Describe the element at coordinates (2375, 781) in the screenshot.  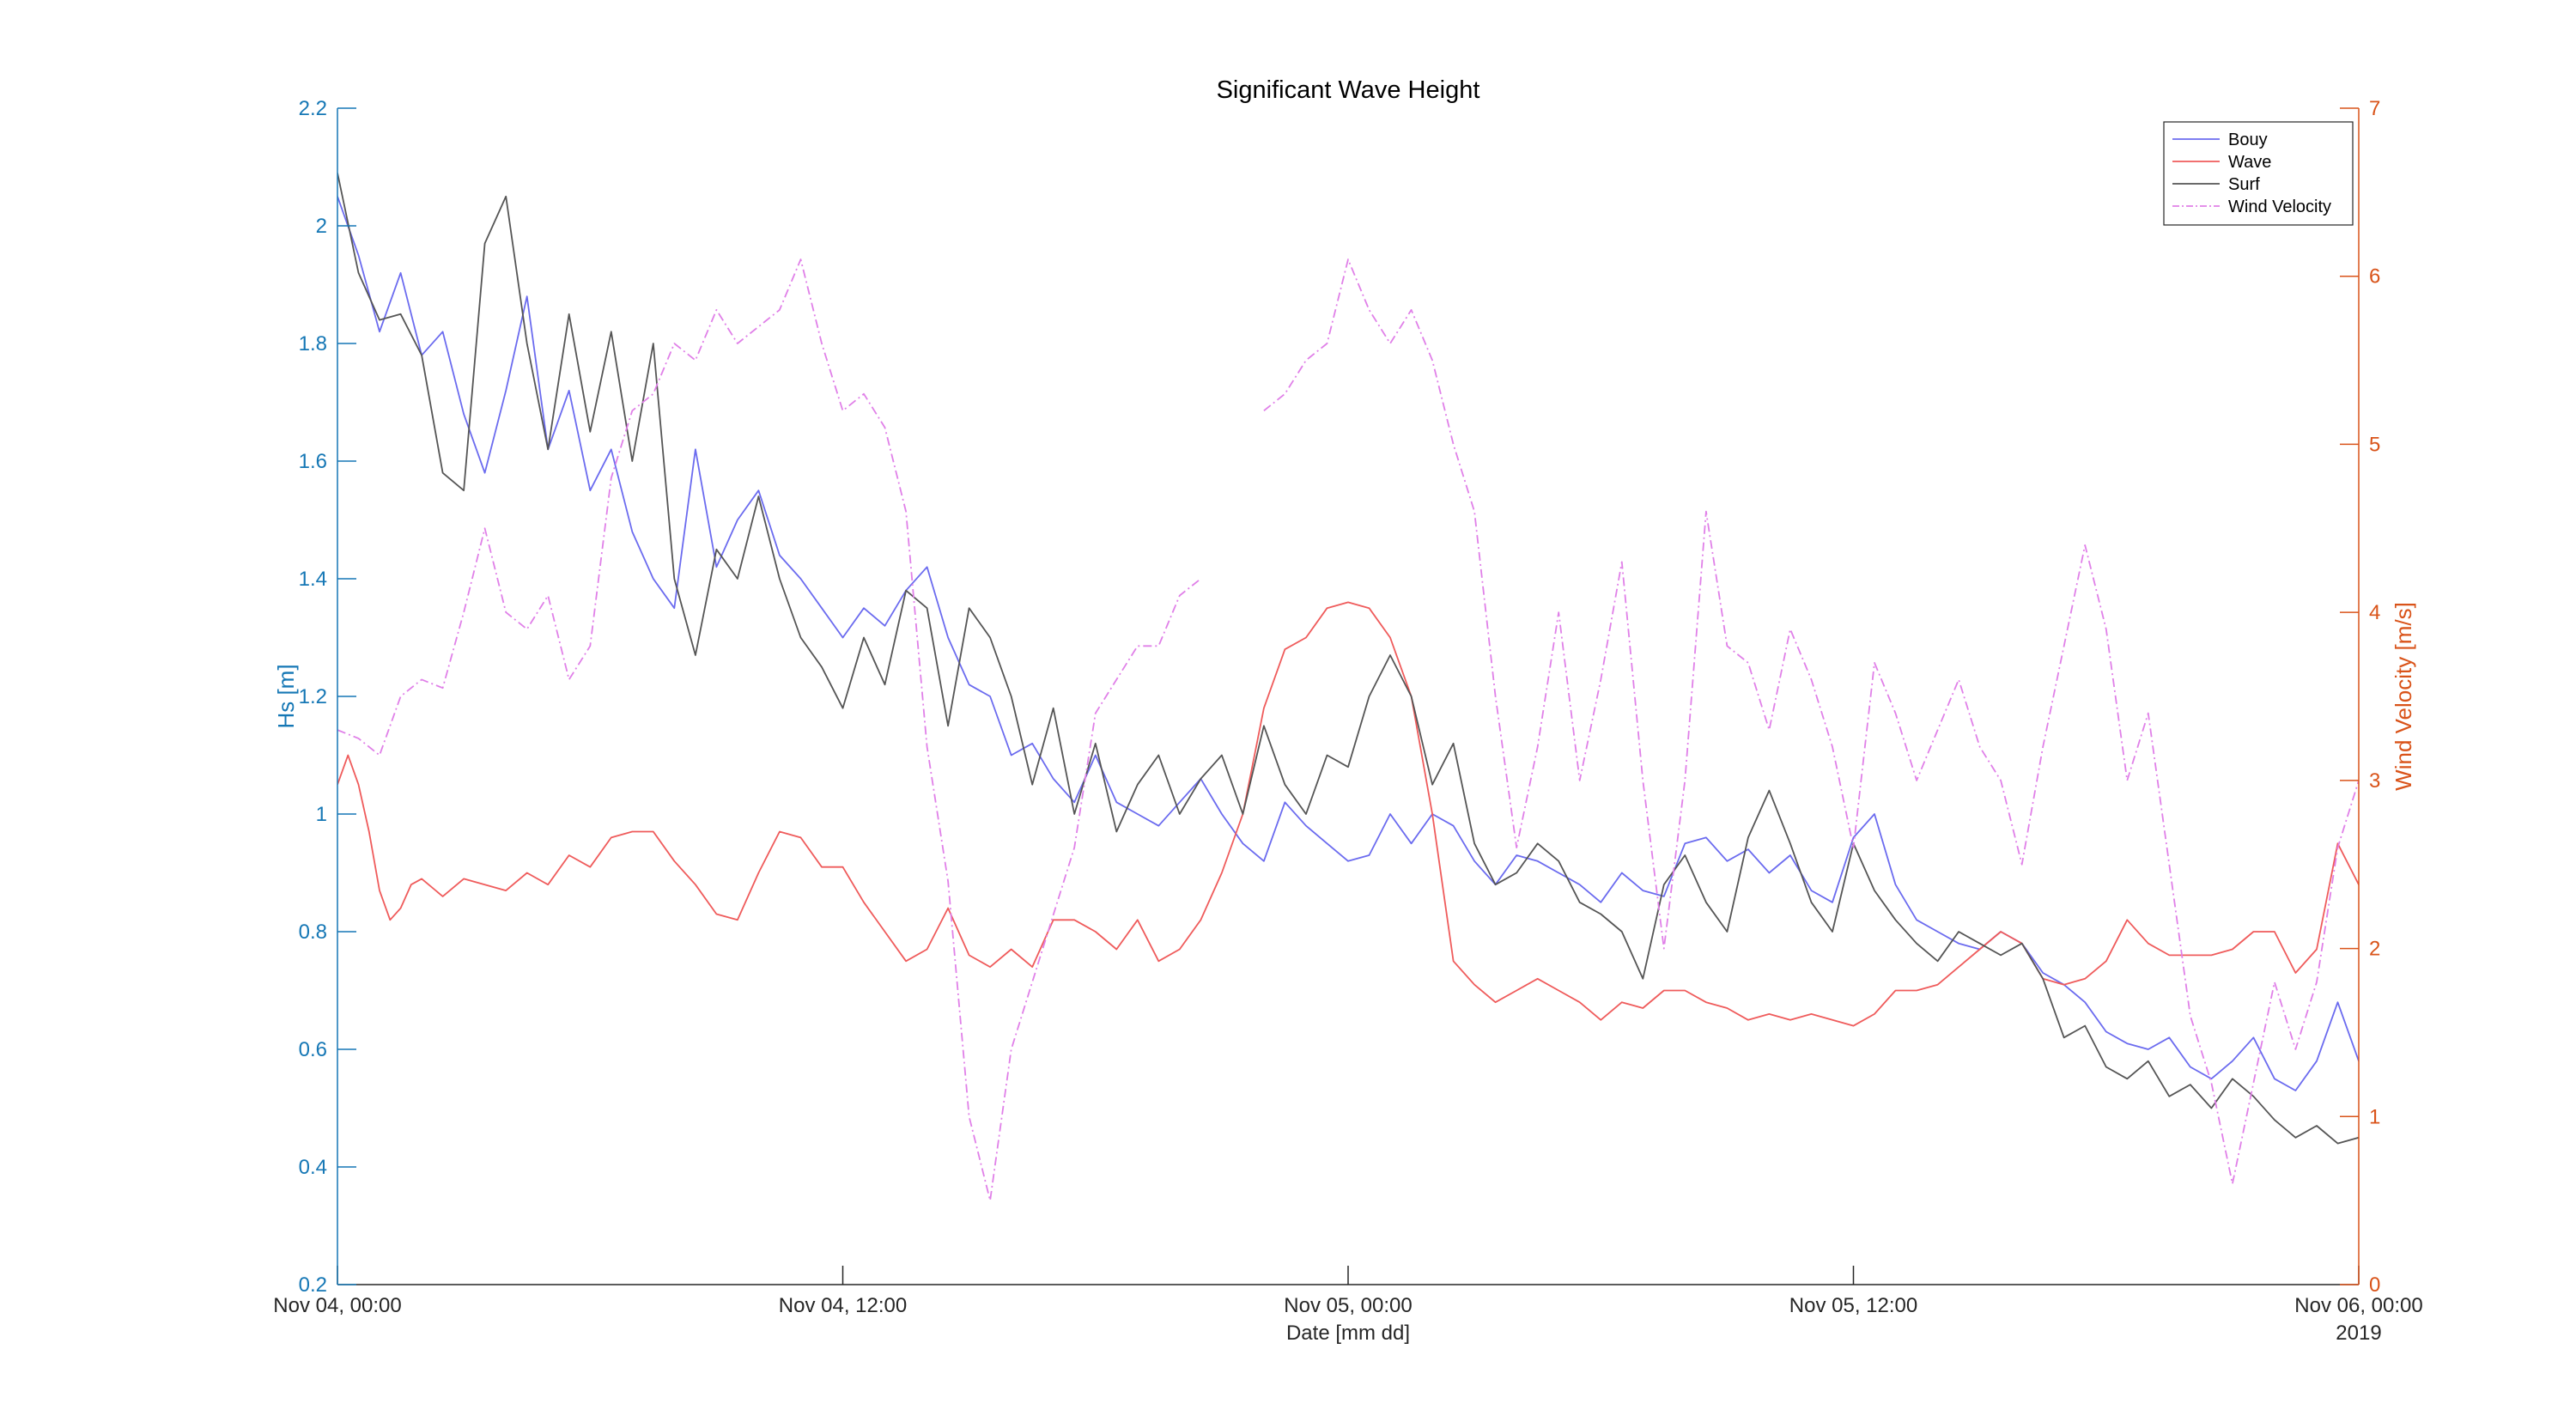
I see `right-y-tick-label: 3` at that location.